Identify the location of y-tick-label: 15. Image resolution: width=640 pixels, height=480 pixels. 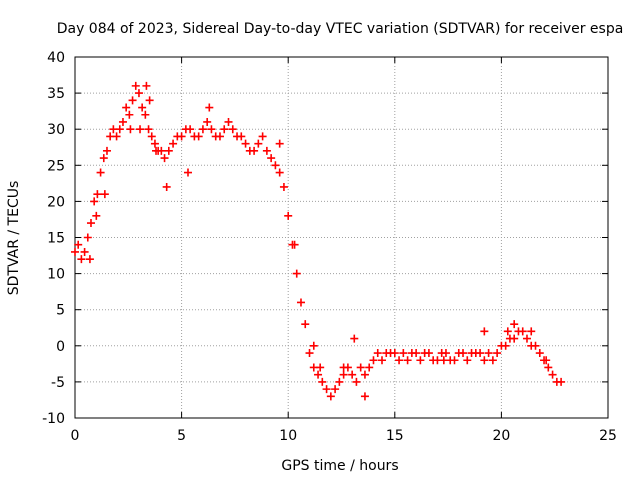
(56, 239).